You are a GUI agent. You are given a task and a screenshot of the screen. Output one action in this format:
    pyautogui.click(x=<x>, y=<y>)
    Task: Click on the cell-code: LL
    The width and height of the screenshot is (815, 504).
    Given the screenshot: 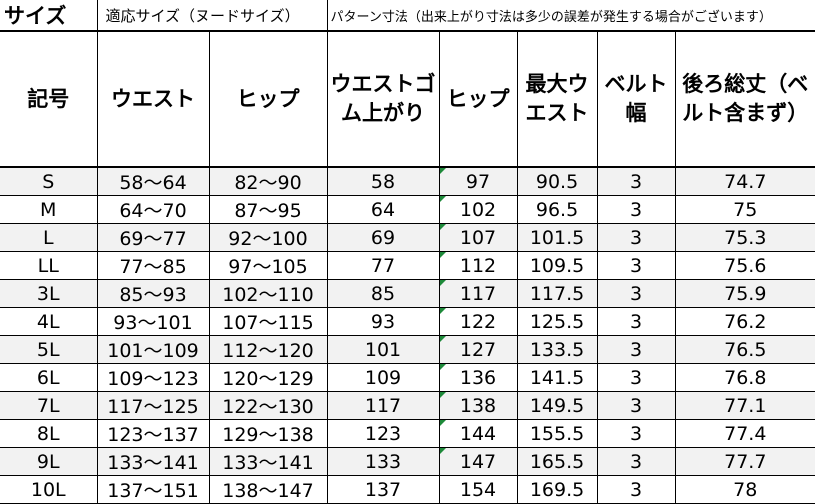 What is the action you would take?
    pyautogui.click(x=49, y=265)
    